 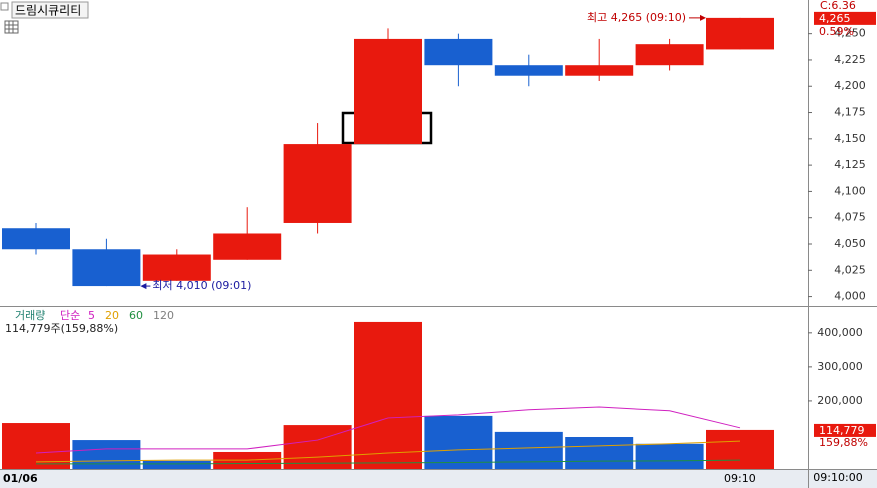 What do you see at coordinates (840, 332) in the screenshot?
I see `y-tick-label: 400,000` at bounding box center [840, 332].